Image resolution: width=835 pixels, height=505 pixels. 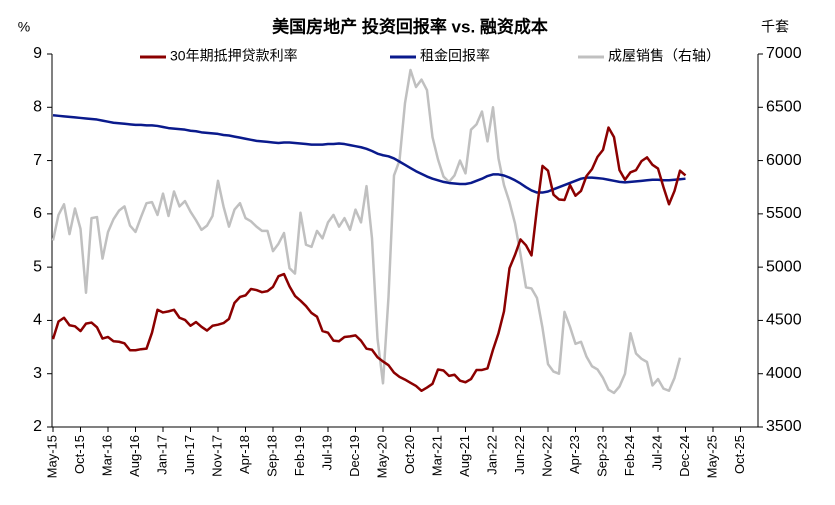 What do you see at coordinates (784, 320) in the screenshot?
I see `y2-tick-label: 4500` at bounding box center [784, 320].